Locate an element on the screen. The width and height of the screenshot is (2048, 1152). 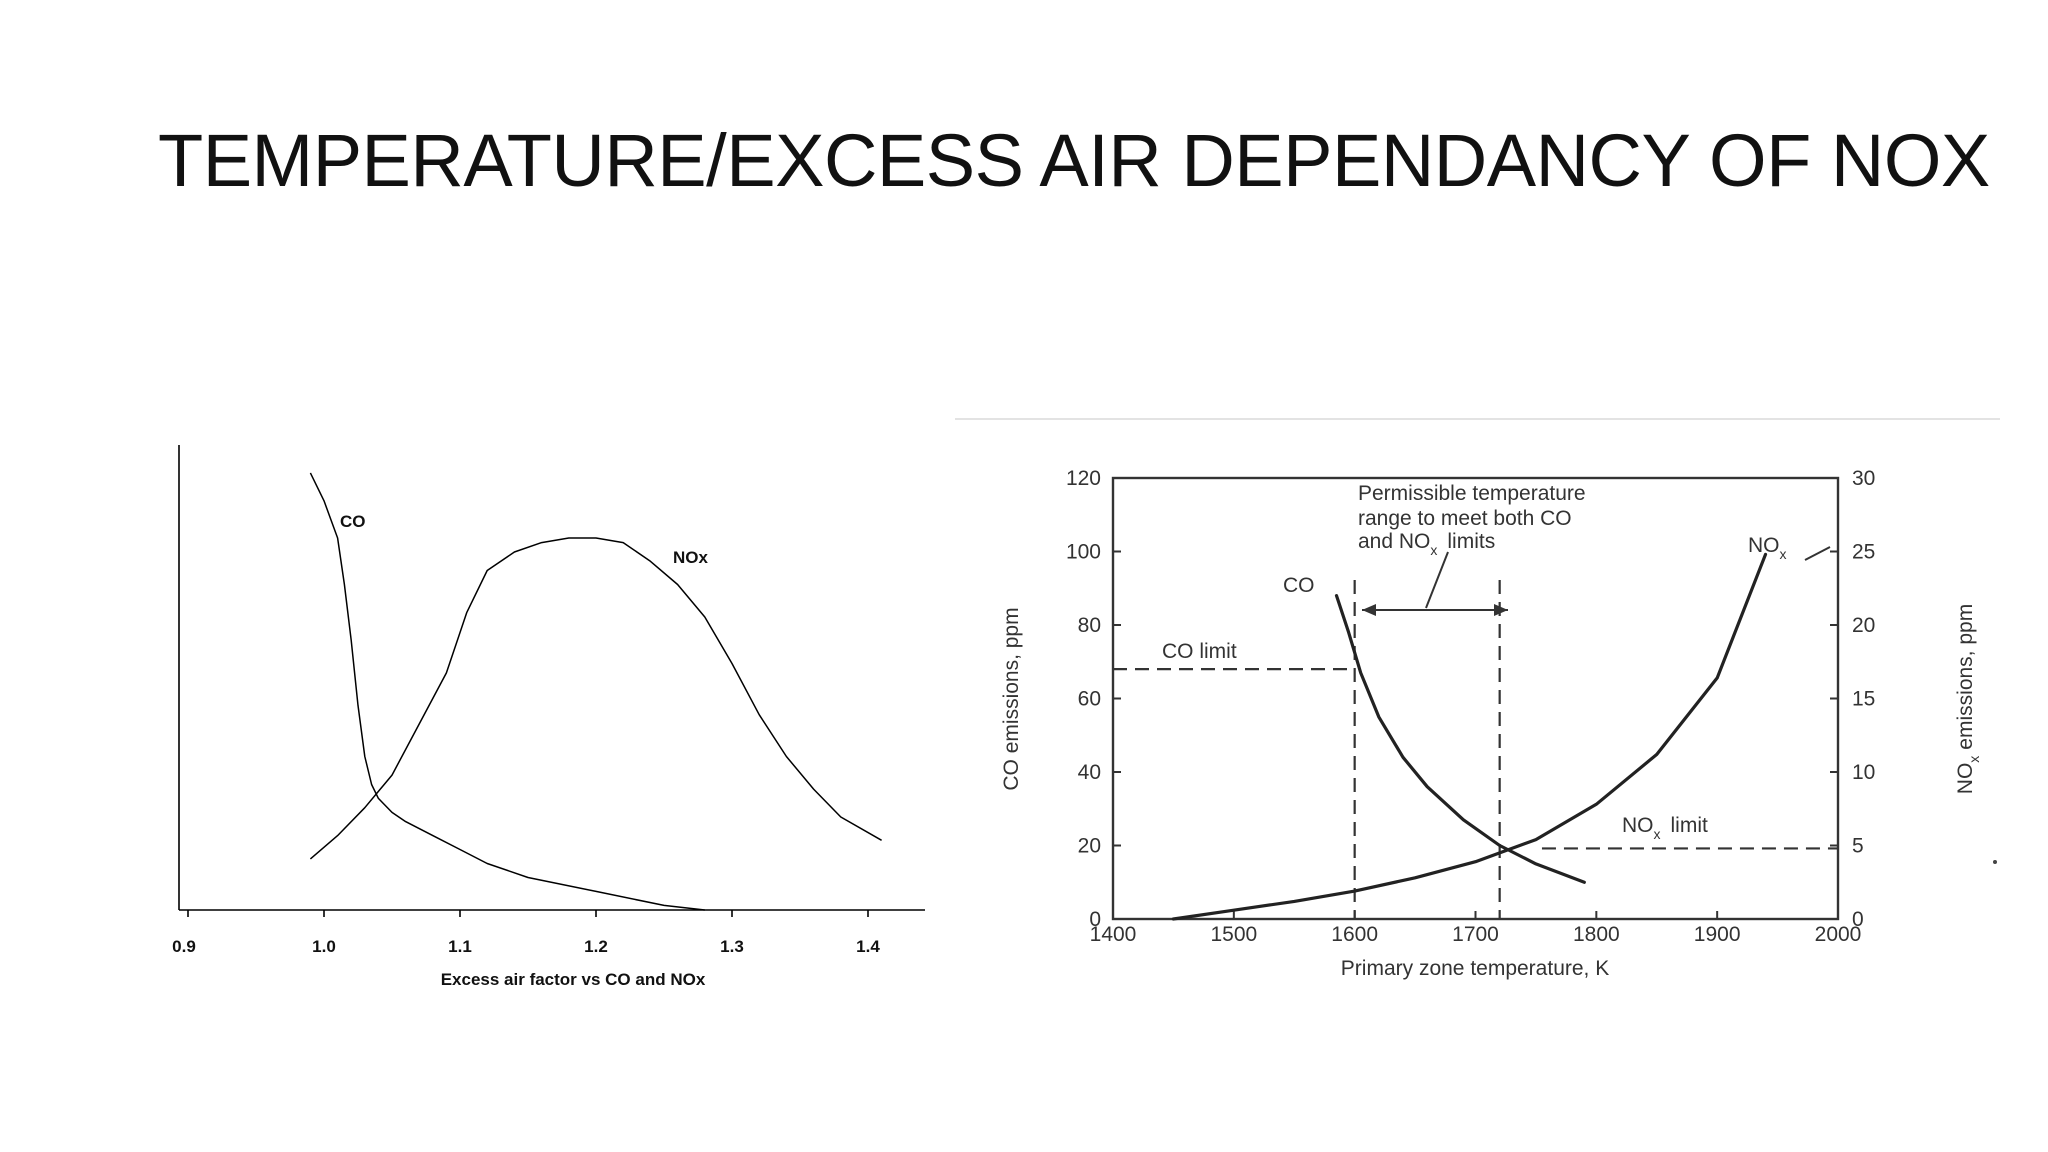
chart2-x-tick-label: 1600 is located at coordinates (1354, 934).